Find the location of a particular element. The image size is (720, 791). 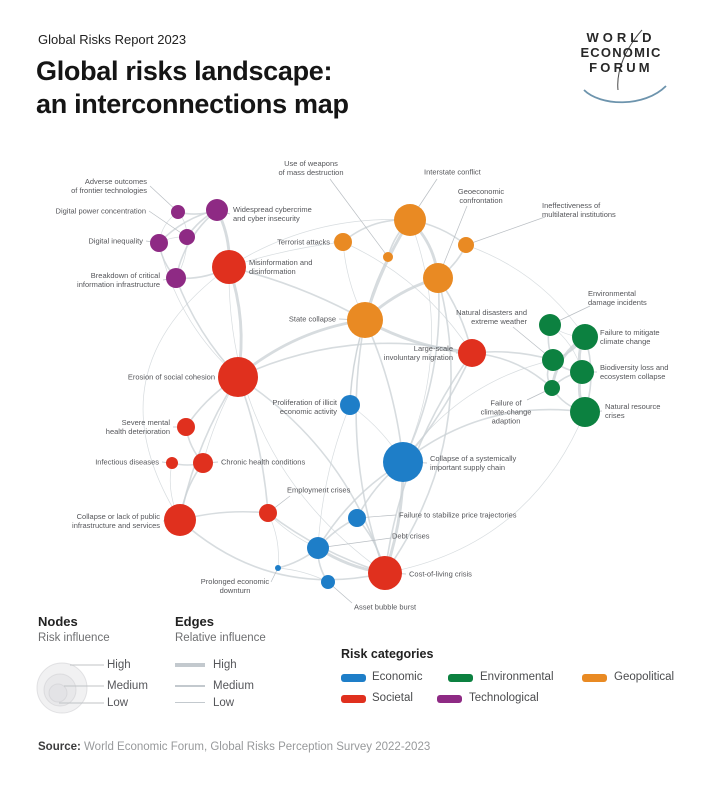

leader-debt is located at coordinates (354, 543).